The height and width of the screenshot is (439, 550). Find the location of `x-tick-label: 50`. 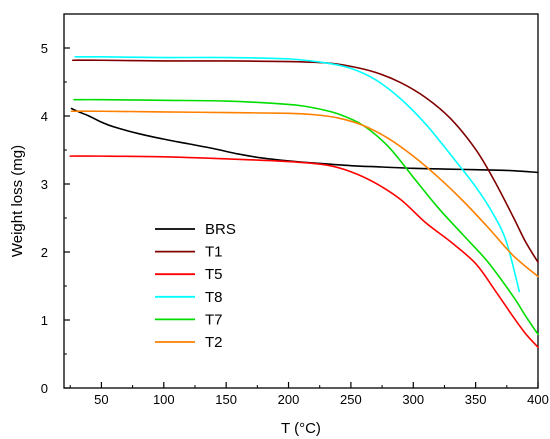

x-tick-label: 50 is located at coordinates (101, 399).